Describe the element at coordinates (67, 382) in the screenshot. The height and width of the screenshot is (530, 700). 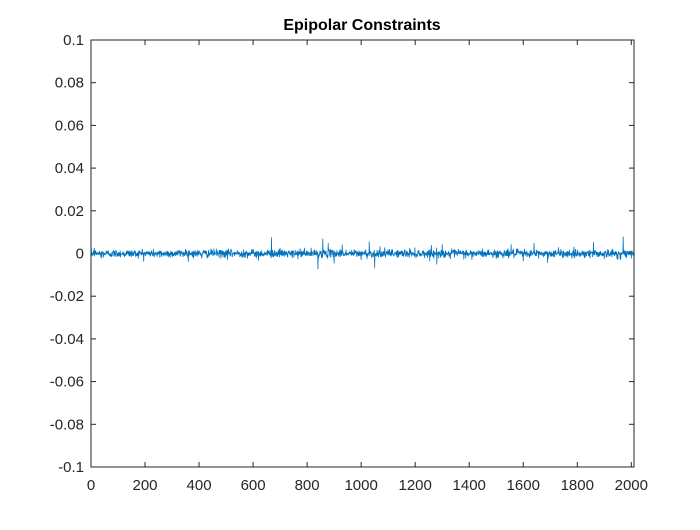
I see `y-tick-label: -0.06` at that location.